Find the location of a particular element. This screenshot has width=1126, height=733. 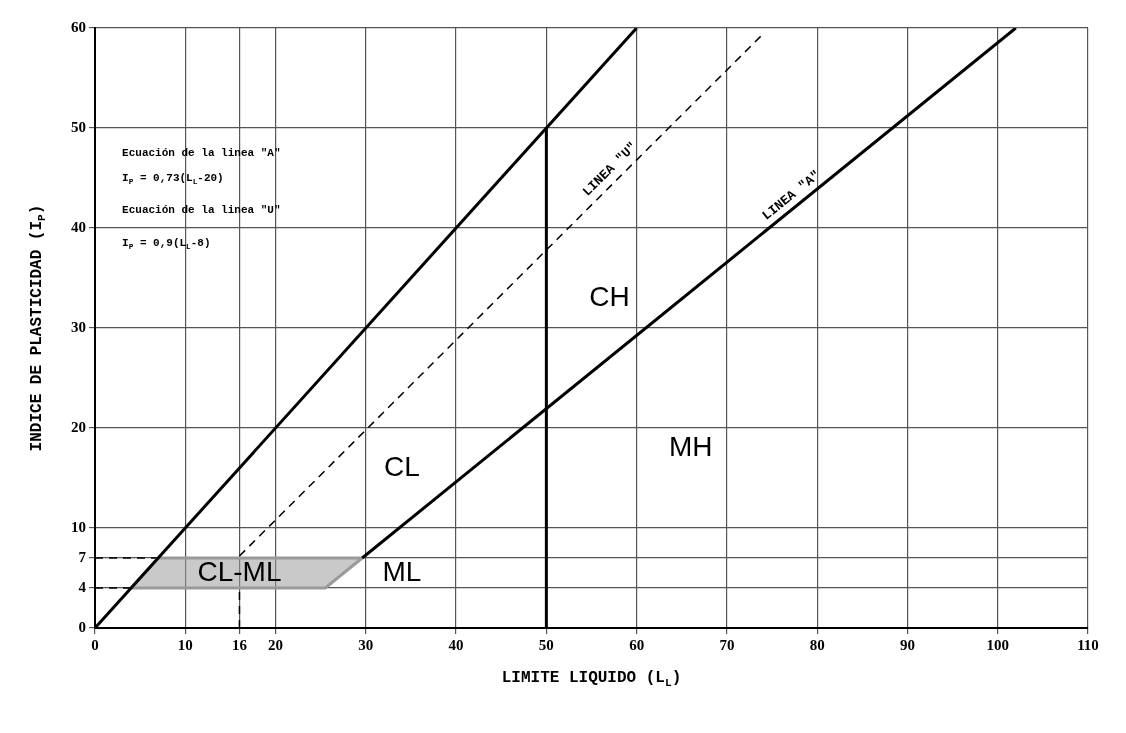

x-tick-label: 16 is located at coordinates (239, 644).